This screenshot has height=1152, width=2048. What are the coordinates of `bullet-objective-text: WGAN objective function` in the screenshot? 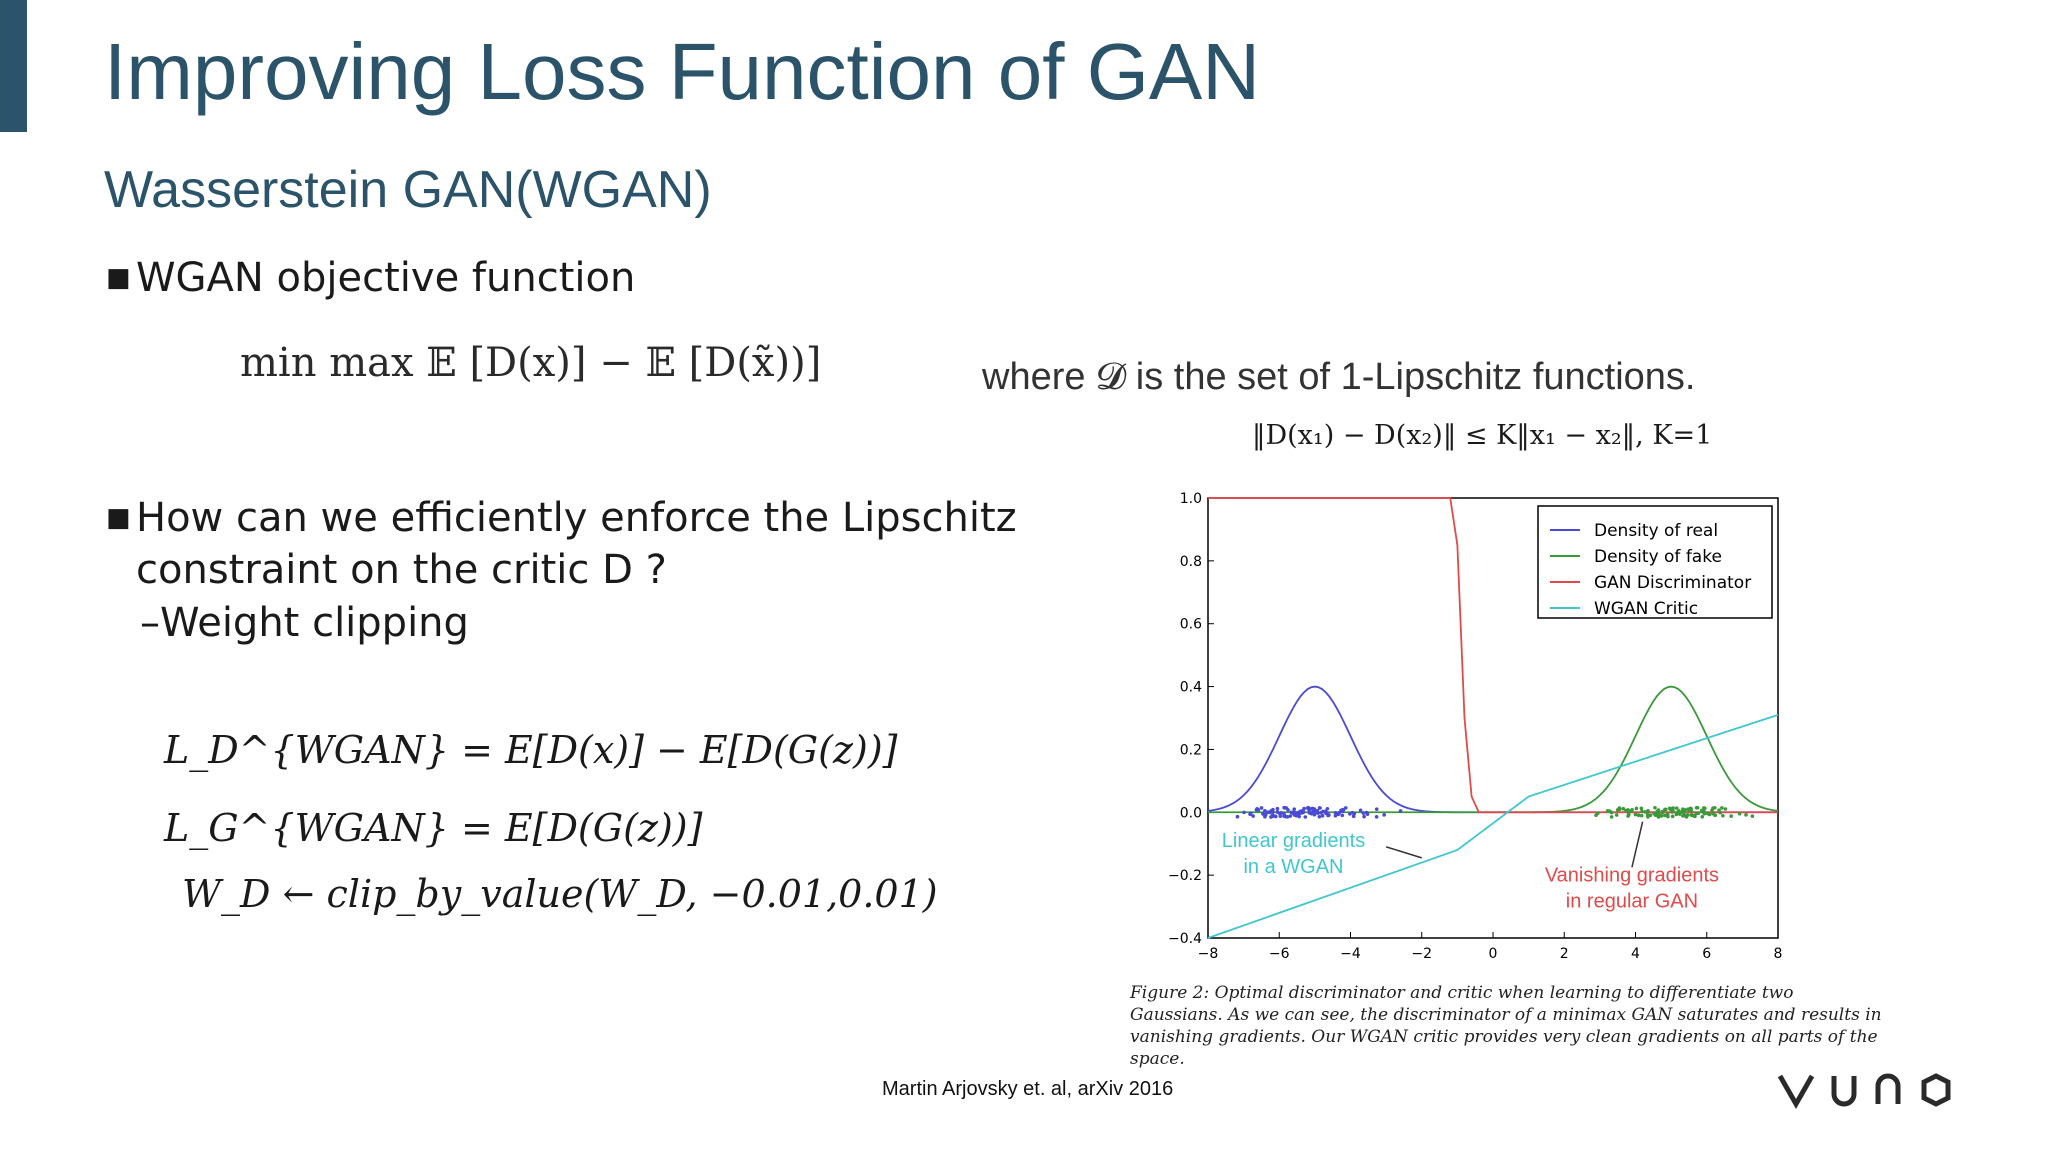 It's located at (386, 278).